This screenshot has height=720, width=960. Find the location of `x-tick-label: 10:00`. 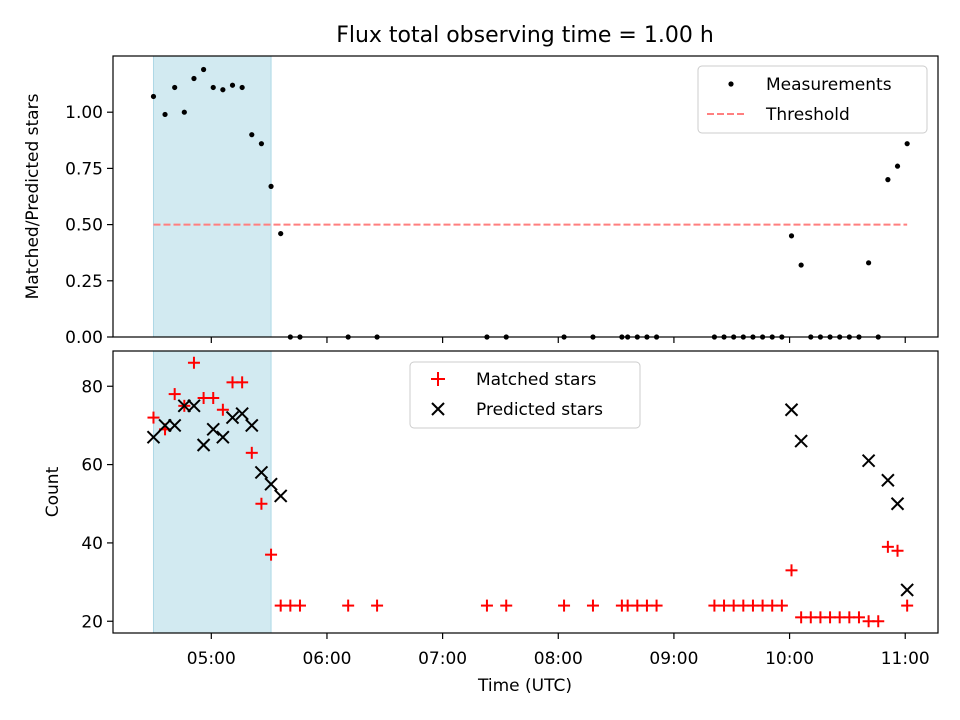

x-tick-label: 10:00 is located at coordinates (789, 659).